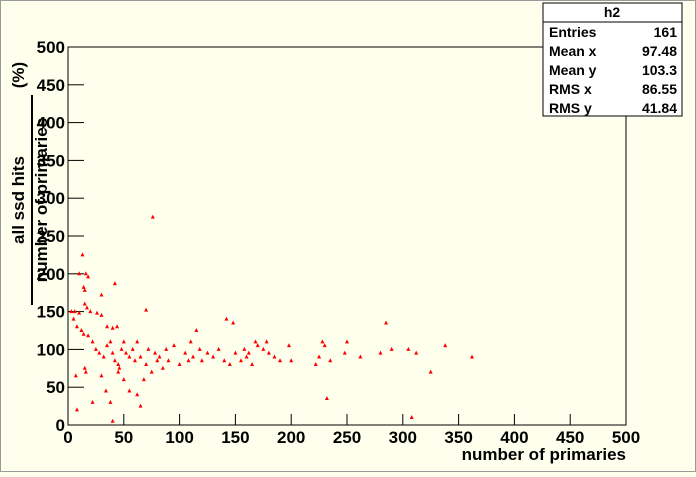  I want to click on x-tick-label: 350, so click(458, 437).